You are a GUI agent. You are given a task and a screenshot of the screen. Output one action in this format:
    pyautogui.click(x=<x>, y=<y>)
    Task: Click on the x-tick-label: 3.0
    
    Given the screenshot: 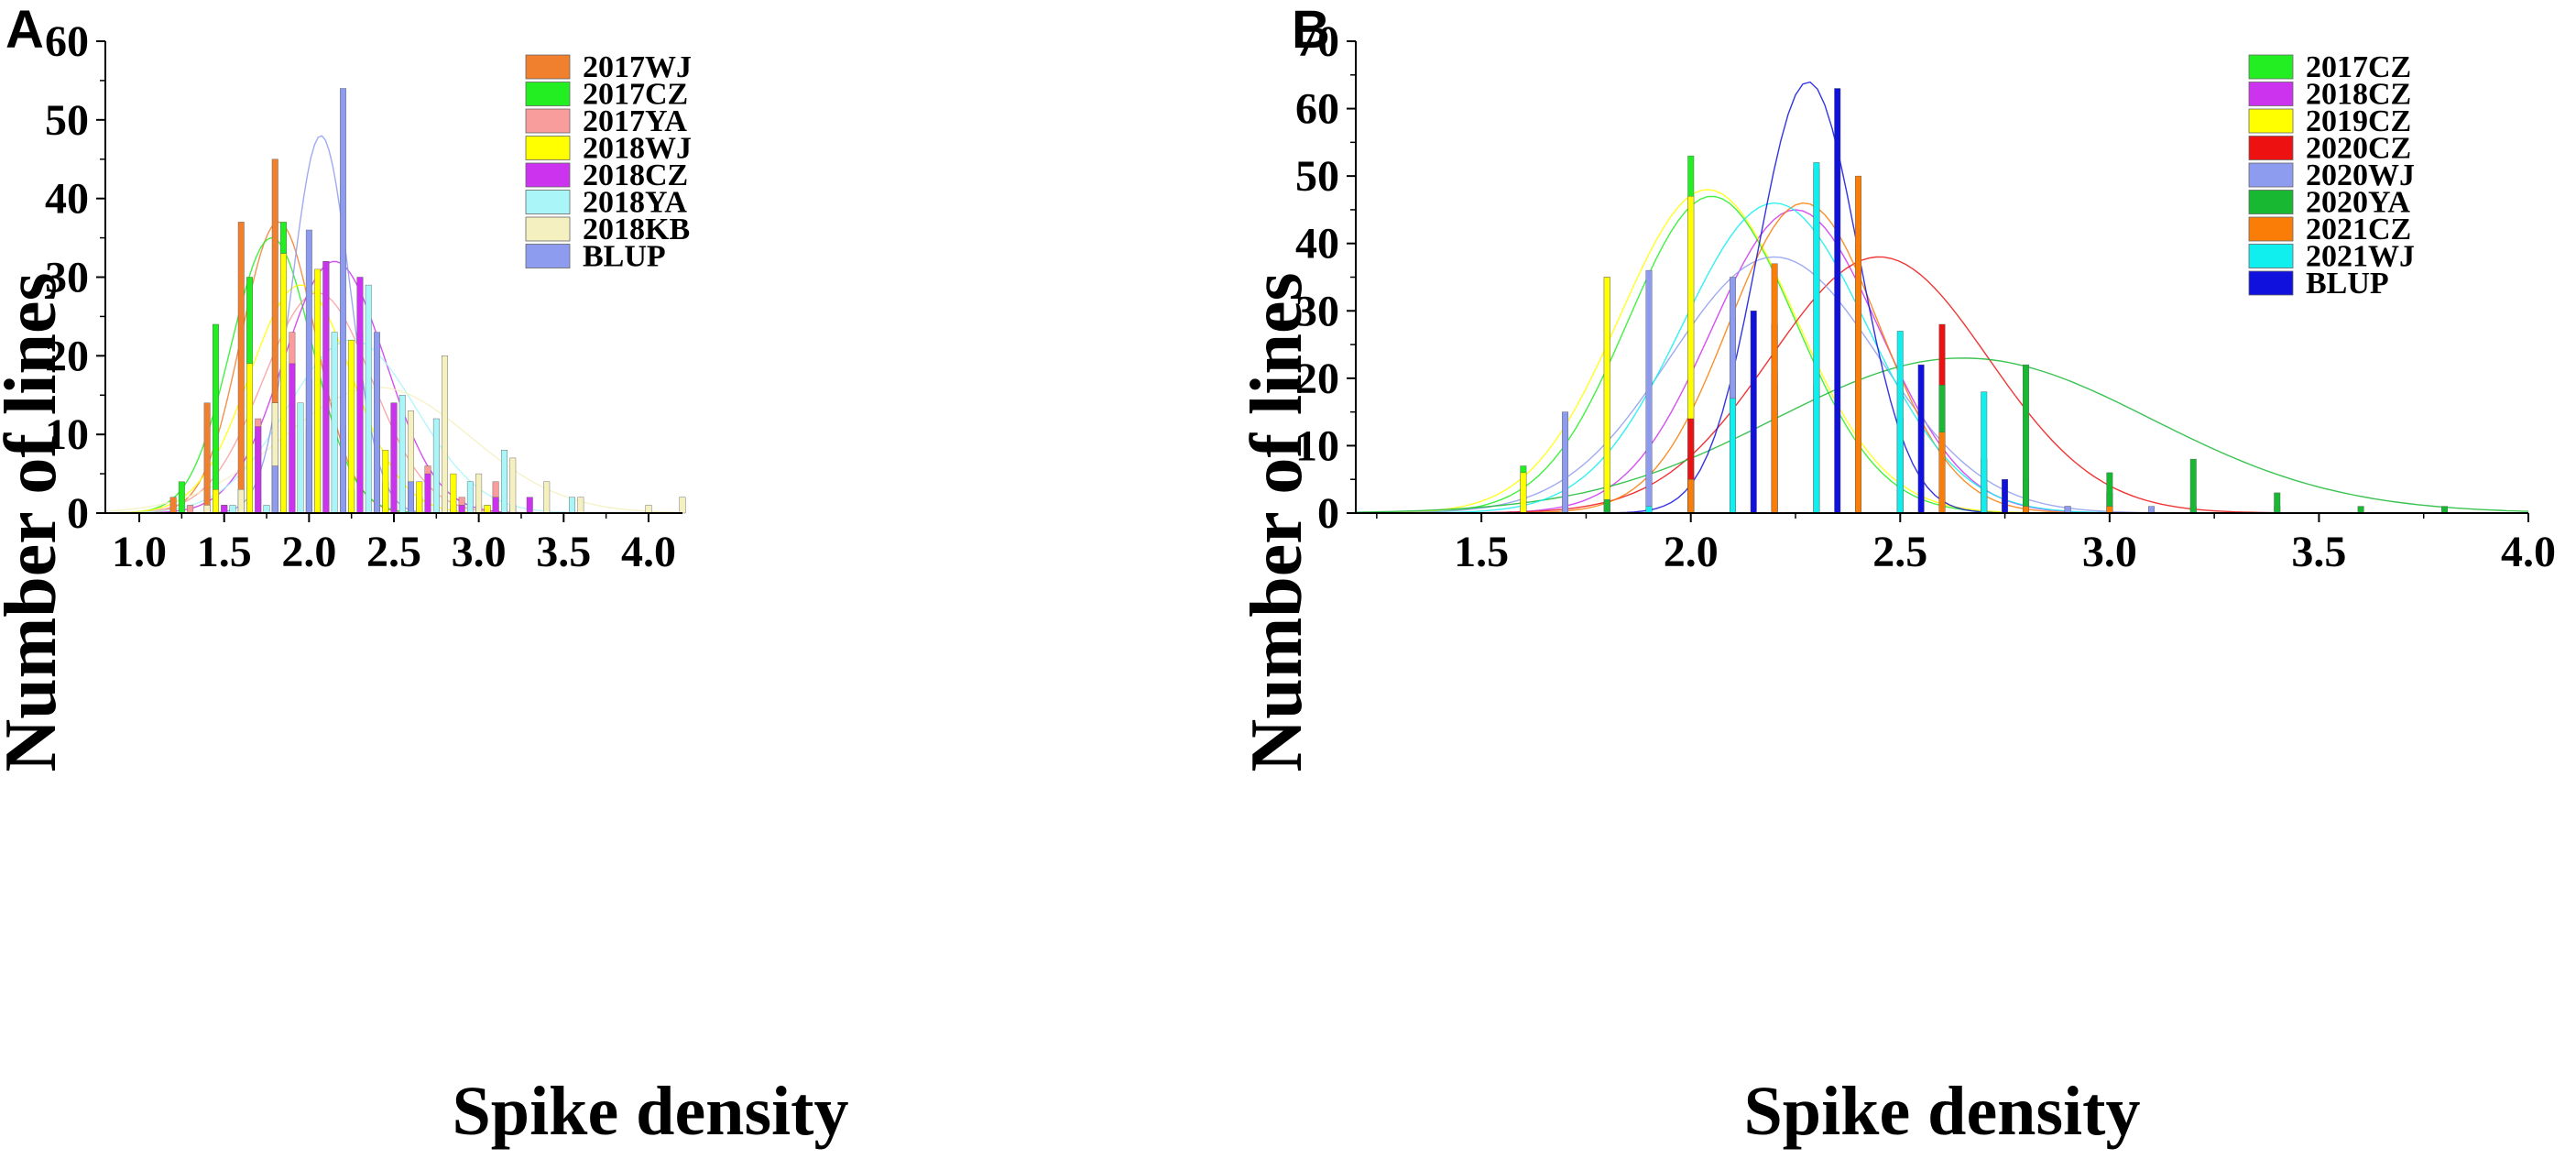 What is the action you would take?
    pyautogui.click(x=480, y=552)
    